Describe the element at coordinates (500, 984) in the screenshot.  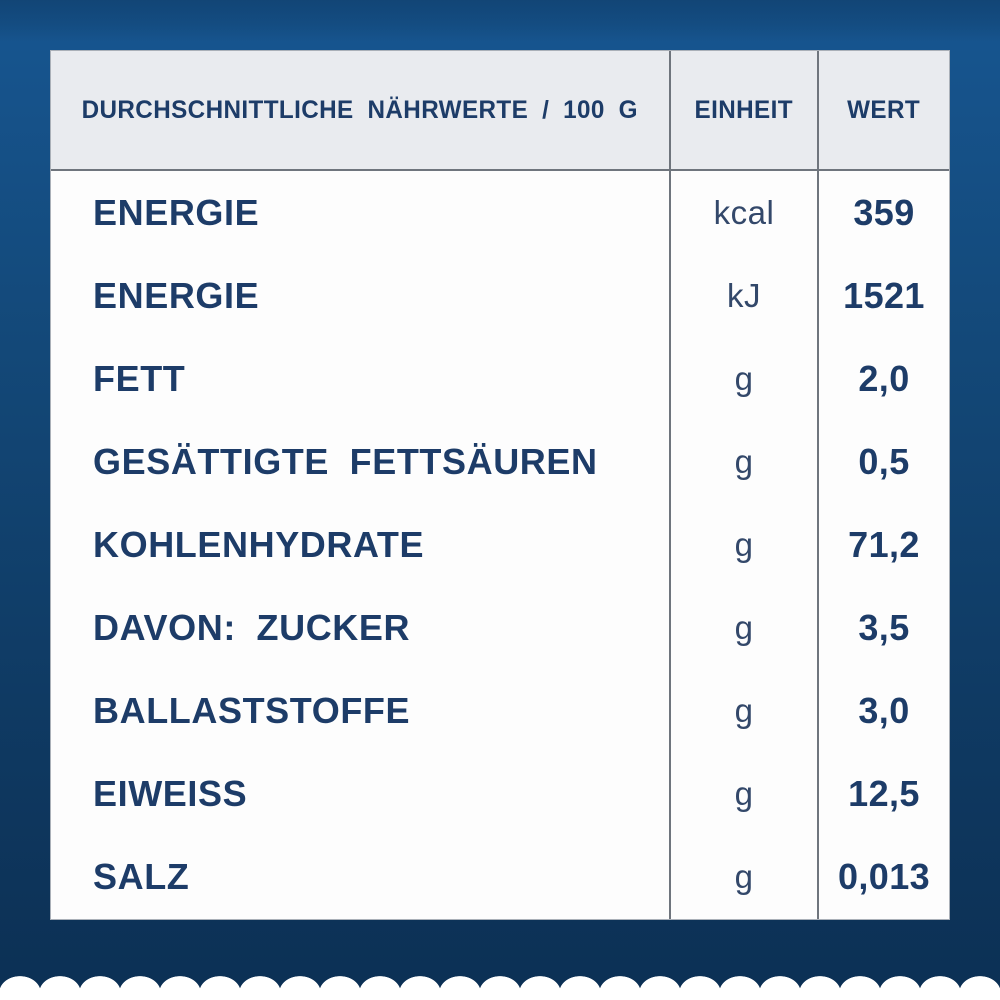
I see `scalloped-edge-decoration` at that location.